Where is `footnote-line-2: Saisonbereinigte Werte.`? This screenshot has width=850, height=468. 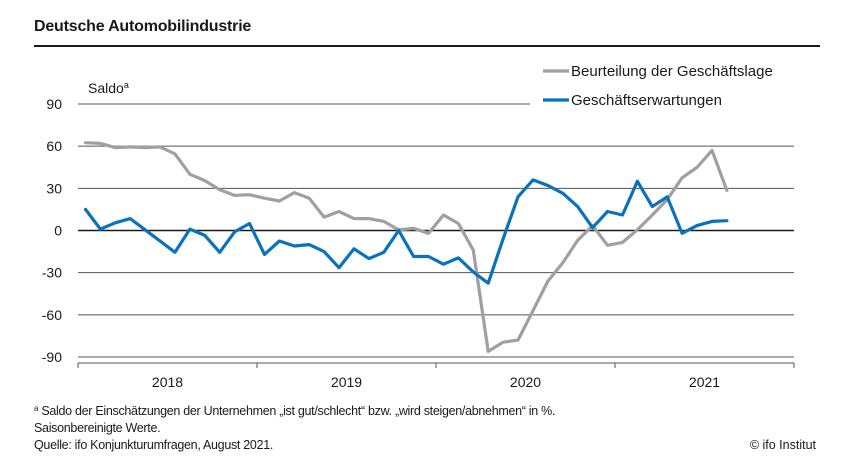 footnote-line-2: Saisonbereinigte Werte. is located at coordinates (97, 428).